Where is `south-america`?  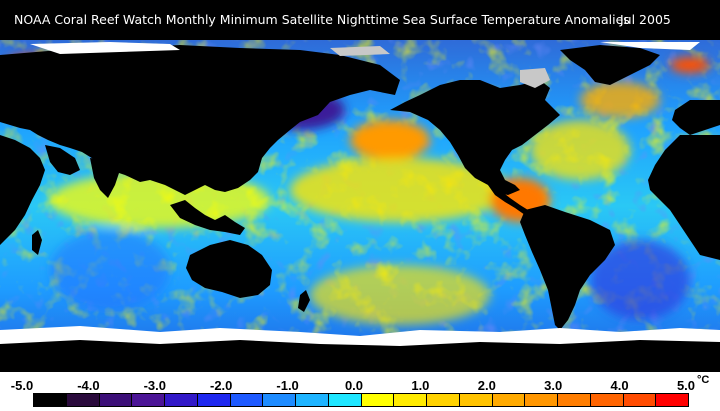 south-america is located at coordinates (567, 267).